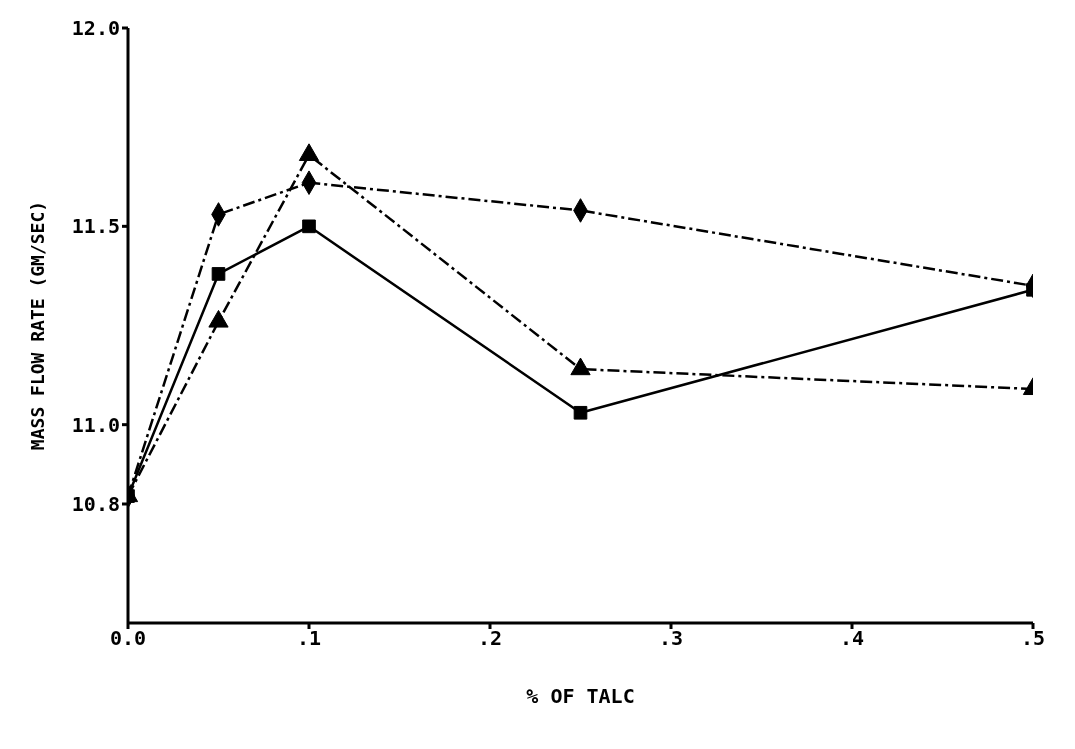 The image size is (1075, 749). I want to click on x-tick-label: 0.0, so click(128, 638).